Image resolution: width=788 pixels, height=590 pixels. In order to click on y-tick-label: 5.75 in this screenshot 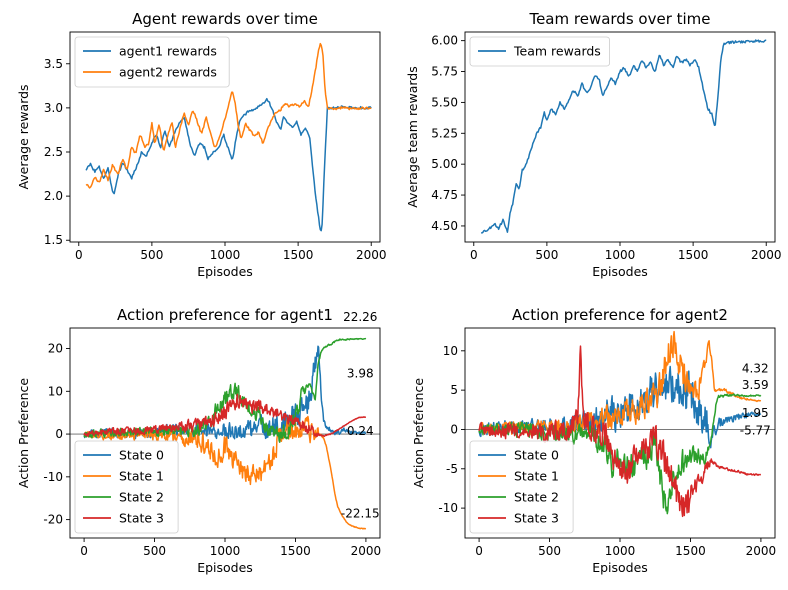, I will do `click(444, 72)`.